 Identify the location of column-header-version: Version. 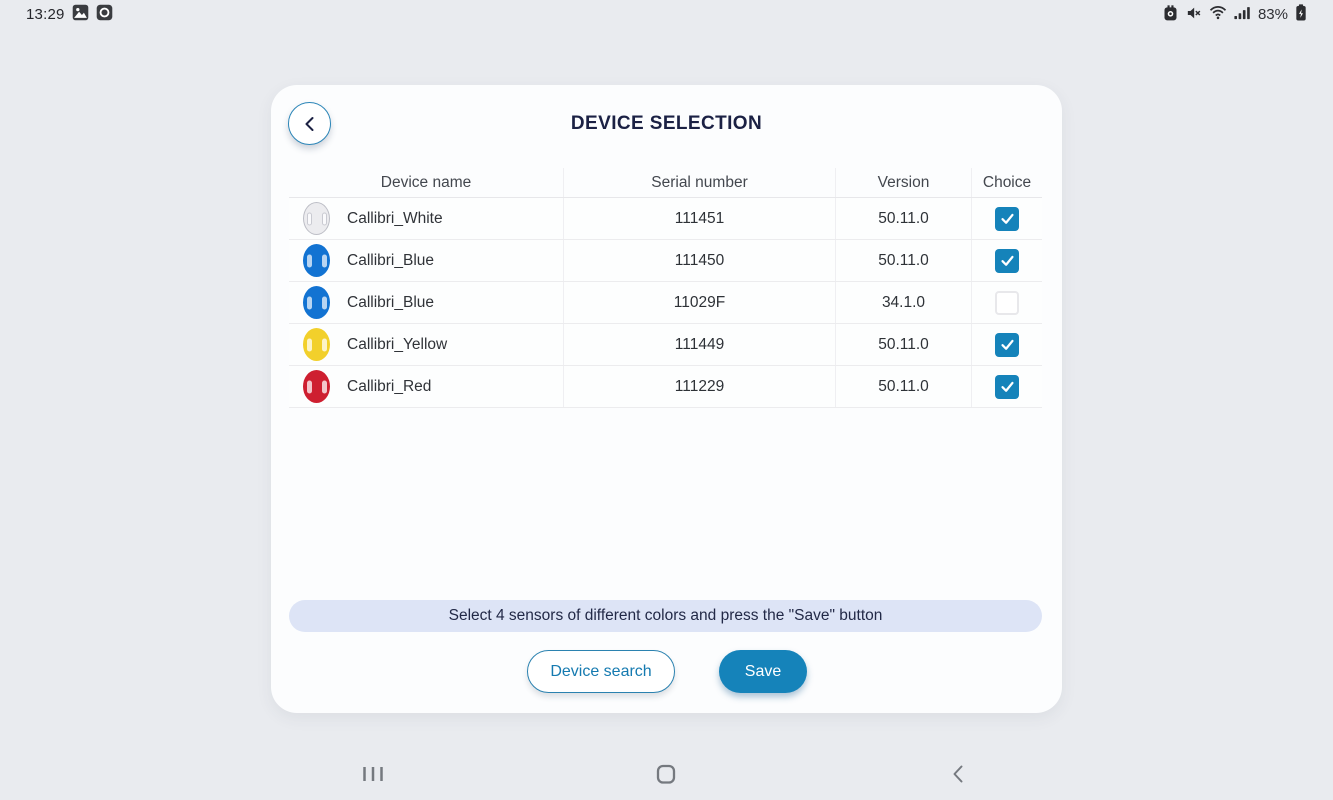
(904, 182).